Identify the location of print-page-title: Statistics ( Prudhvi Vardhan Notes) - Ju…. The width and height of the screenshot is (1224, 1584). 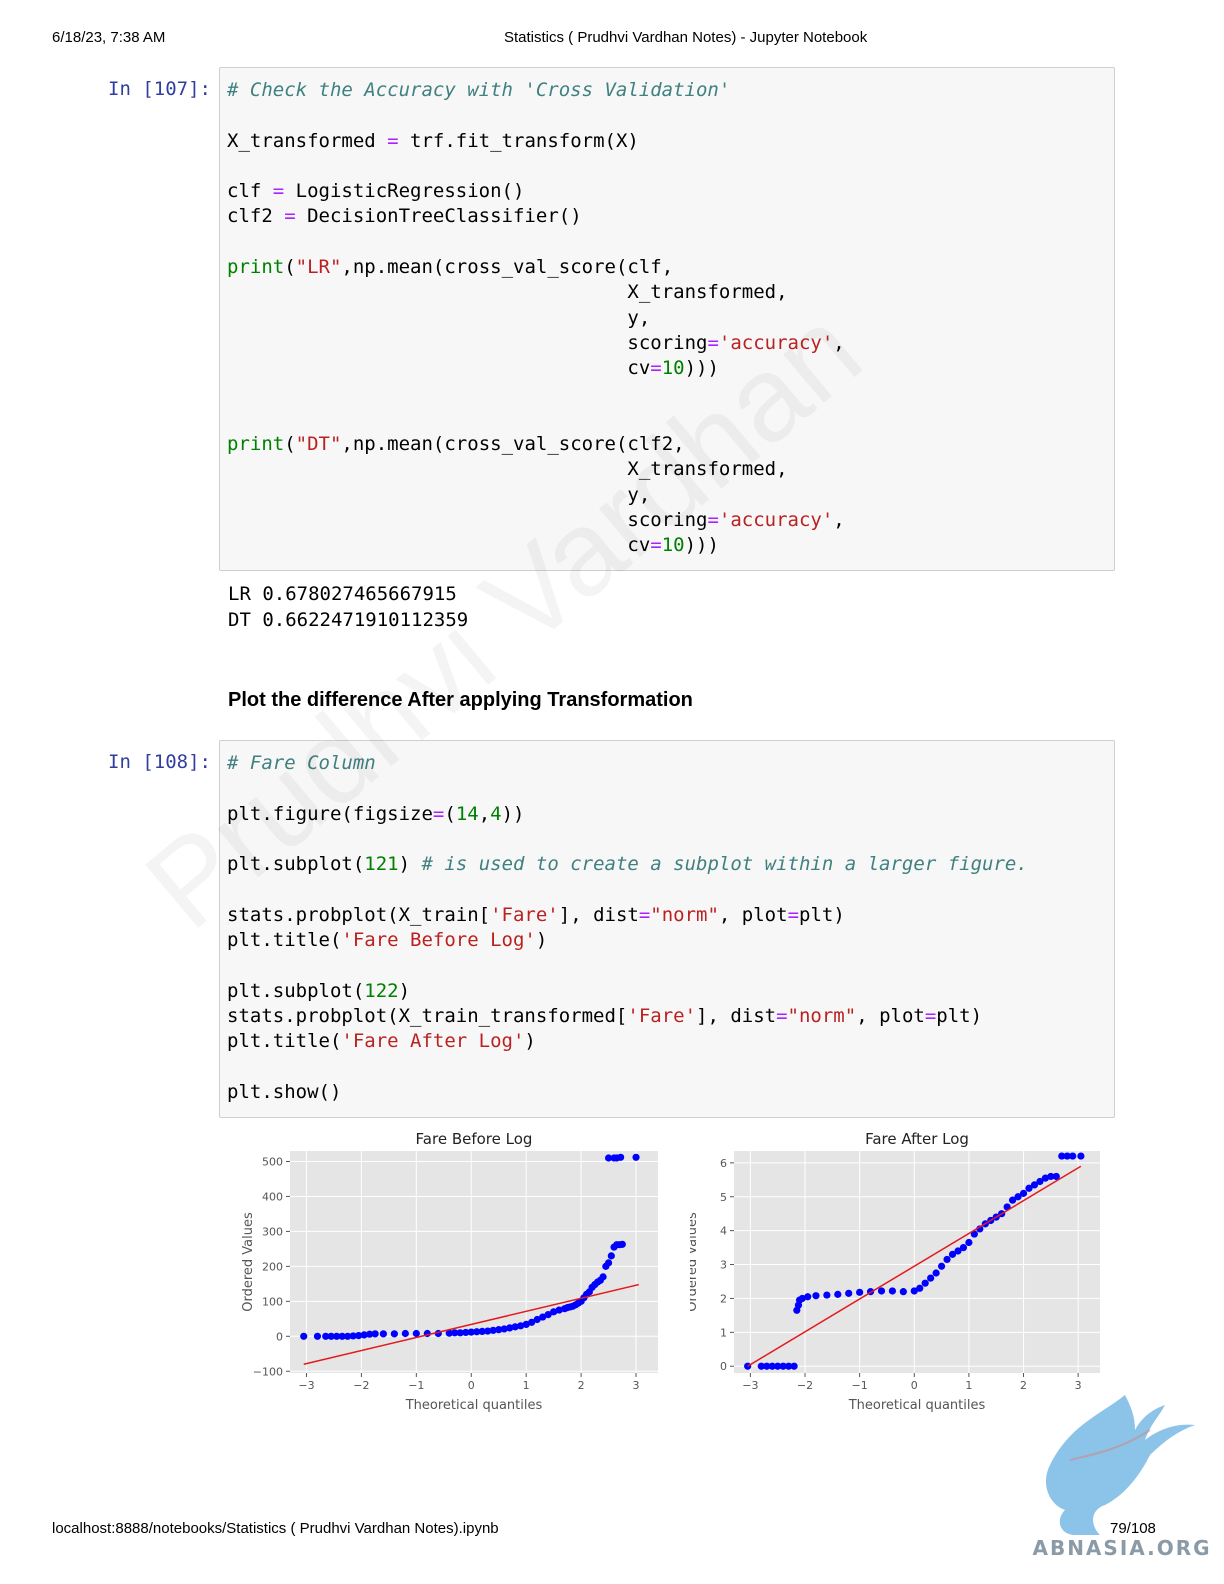
(685, 37).